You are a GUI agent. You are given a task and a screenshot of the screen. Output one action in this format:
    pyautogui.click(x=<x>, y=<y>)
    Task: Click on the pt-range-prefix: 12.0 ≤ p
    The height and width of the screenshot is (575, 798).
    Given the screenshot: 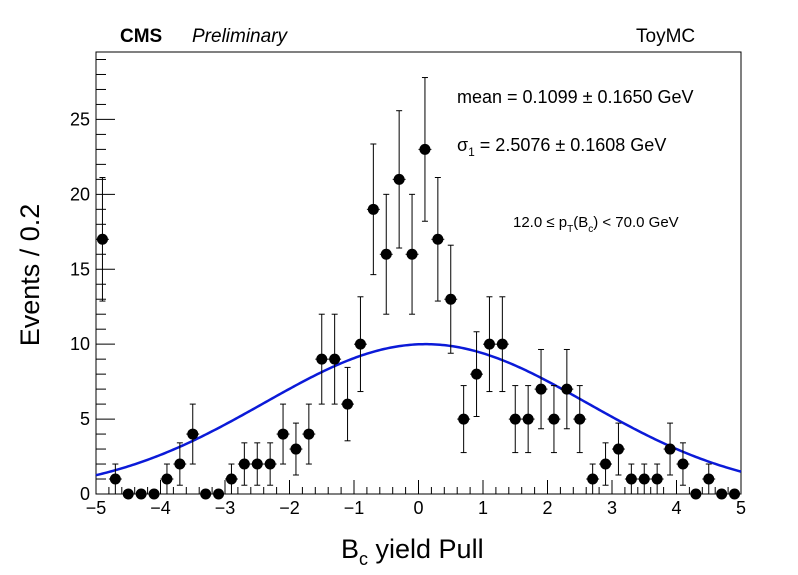 What is the action you would take?
    pyautogui.click(x=540, y=222)
    